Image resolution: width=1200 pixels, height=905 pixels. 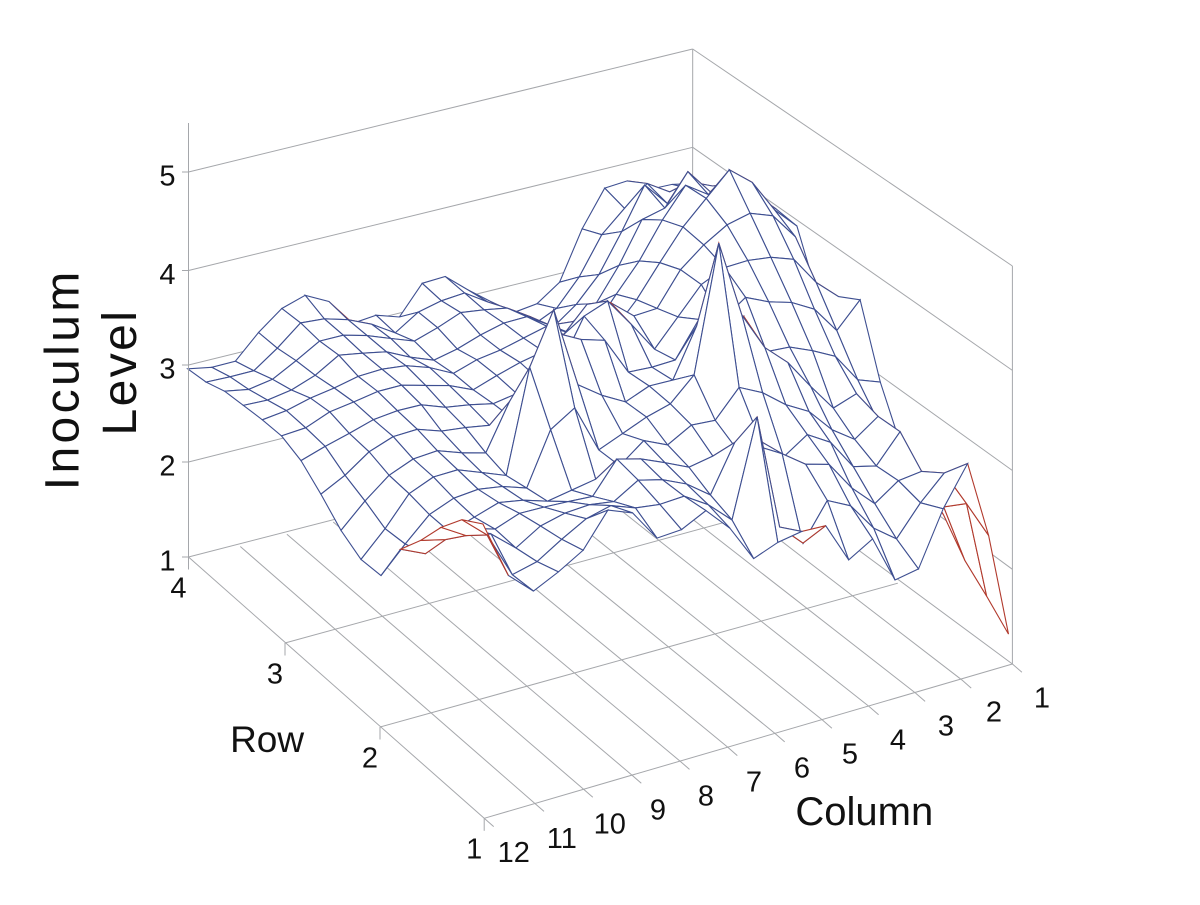 I want to click on svg-text: Level, so click(x=120, y=372).